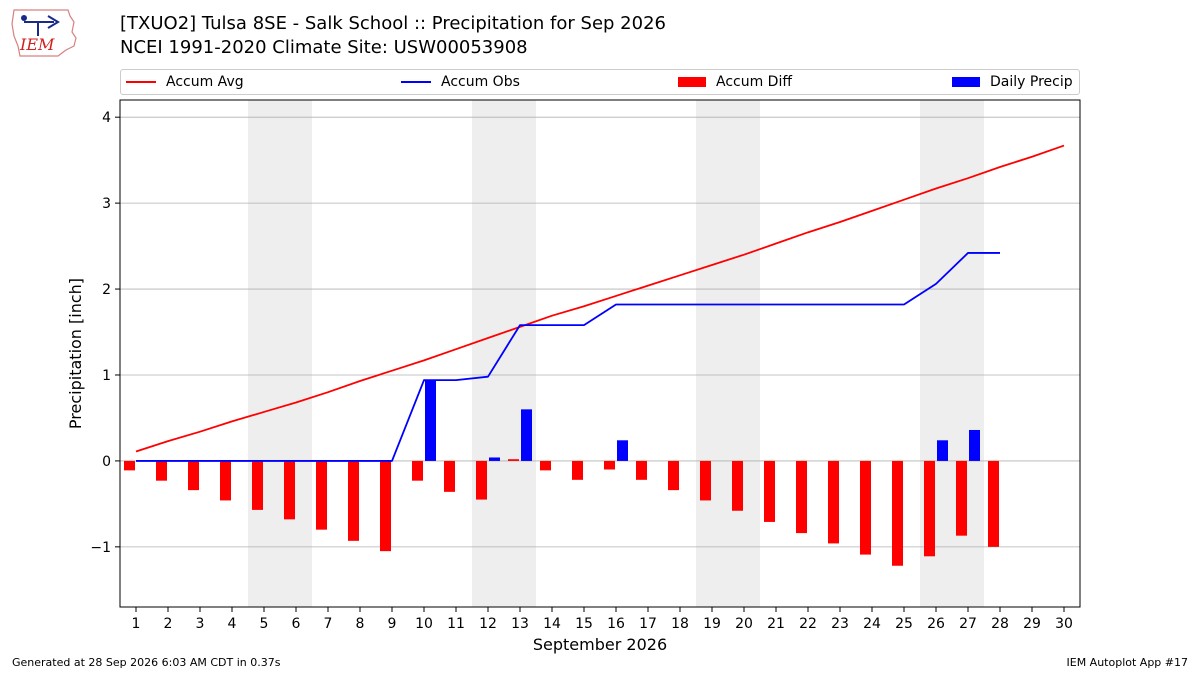  I want to click on legend-swatch-accum-diff, so click(692, 82).